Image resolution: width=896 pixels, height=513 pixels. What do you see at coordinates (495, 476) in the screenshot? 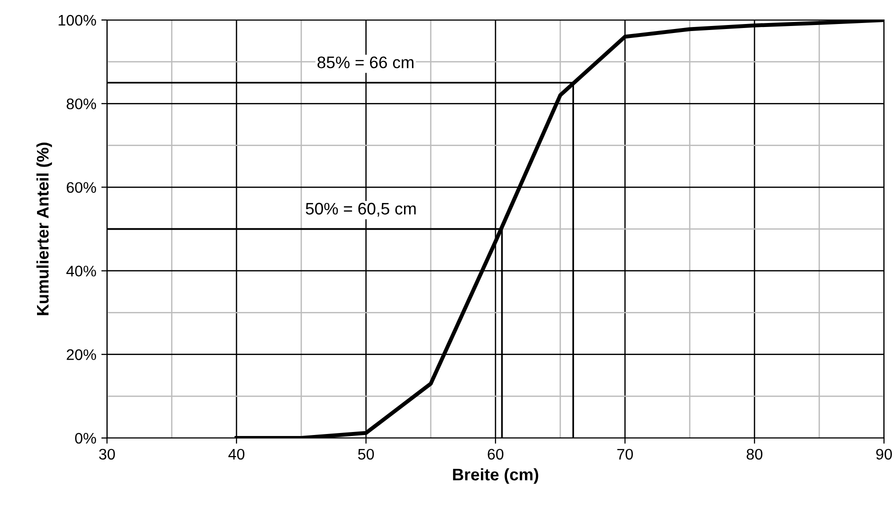
I see `x-axis-title: Breite (cm)` at bounding box center [495, 476].